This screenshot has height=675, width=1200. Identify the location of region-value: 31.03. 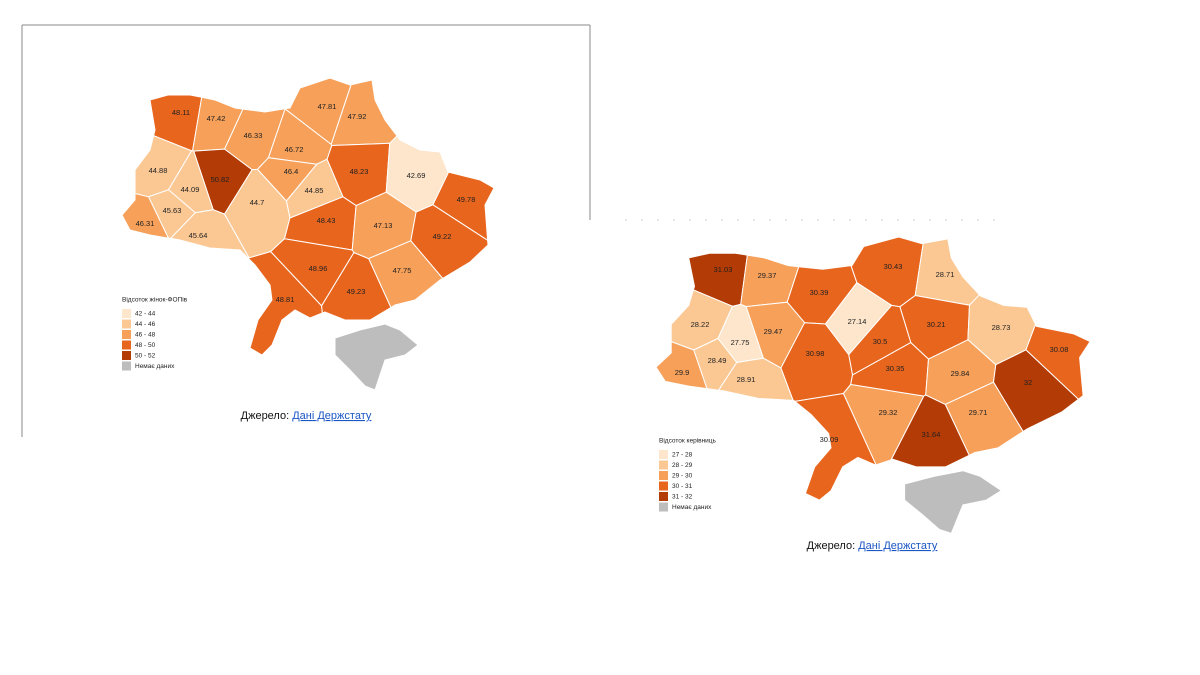
(723, 269).